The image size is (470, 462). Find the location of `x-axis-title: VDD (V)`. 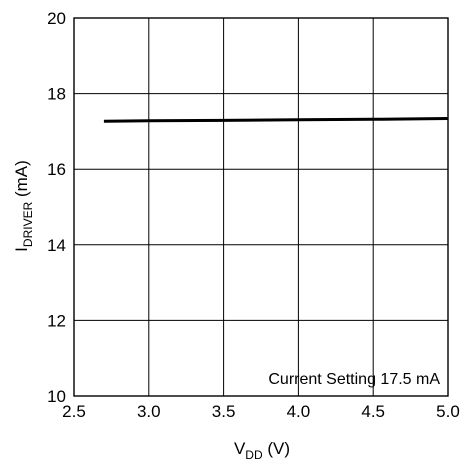

x-axis-title: VDD (V) is located at coordinates (262, 450).